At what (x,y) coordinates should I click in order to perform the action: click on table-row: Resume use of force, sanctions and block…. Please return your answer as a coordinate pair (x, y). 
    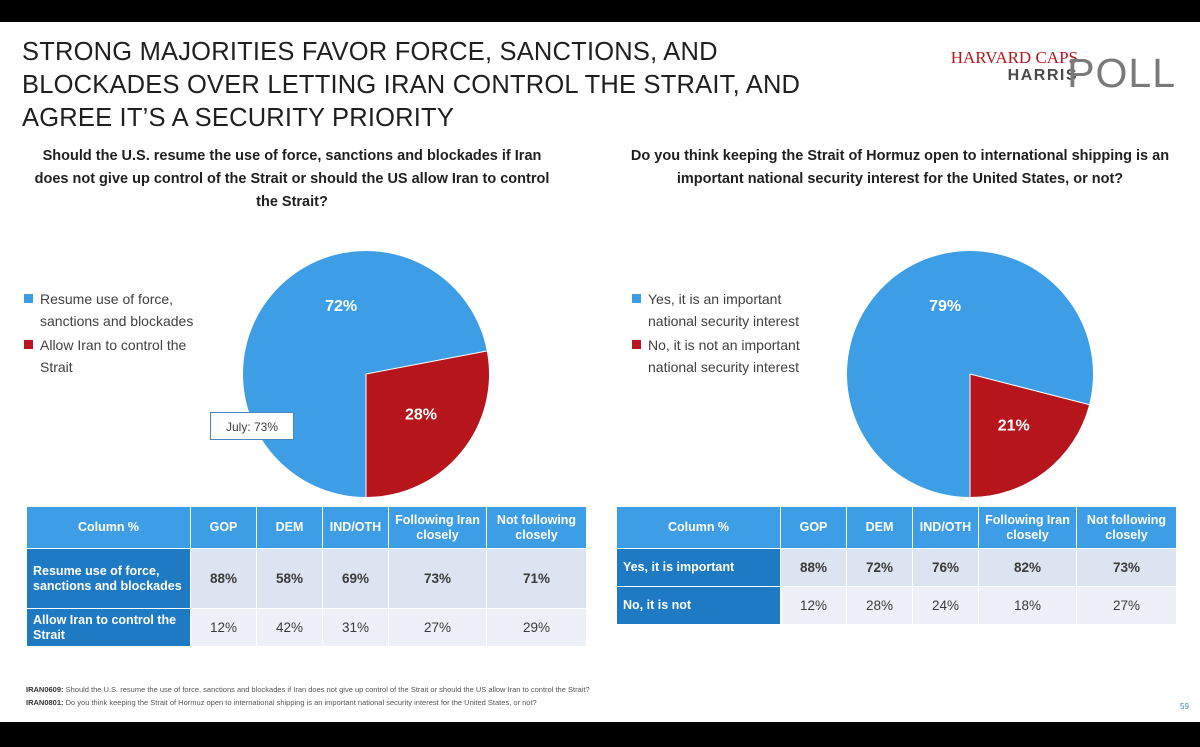
    Looking at the image, I should click on (306, 578).